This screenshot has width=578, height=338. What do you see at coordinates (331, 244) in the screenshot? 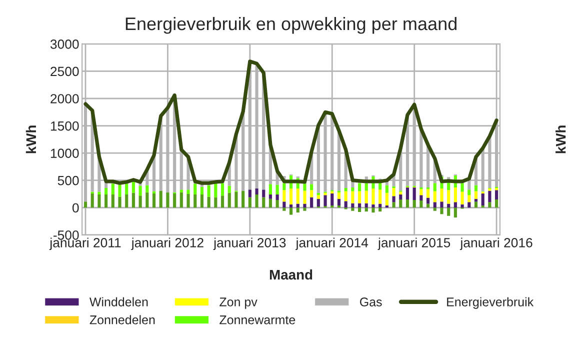
I see `x-tick-label: januari 2014` at bounding box center [331, 244].